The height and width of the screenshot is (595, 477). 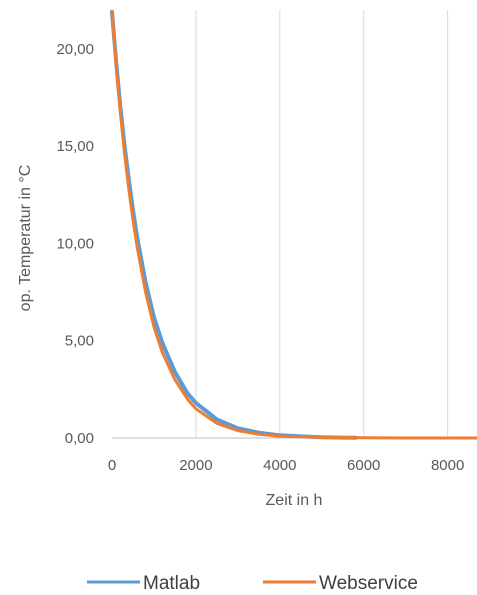 I want to click on legend: Matlab Webservice, so click(x=252, y=583).